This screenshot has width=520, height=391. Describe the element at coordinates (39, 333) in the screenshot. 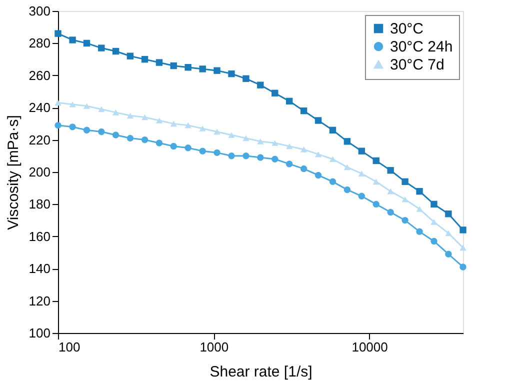

I see `y-tick-label: 100` at that location.